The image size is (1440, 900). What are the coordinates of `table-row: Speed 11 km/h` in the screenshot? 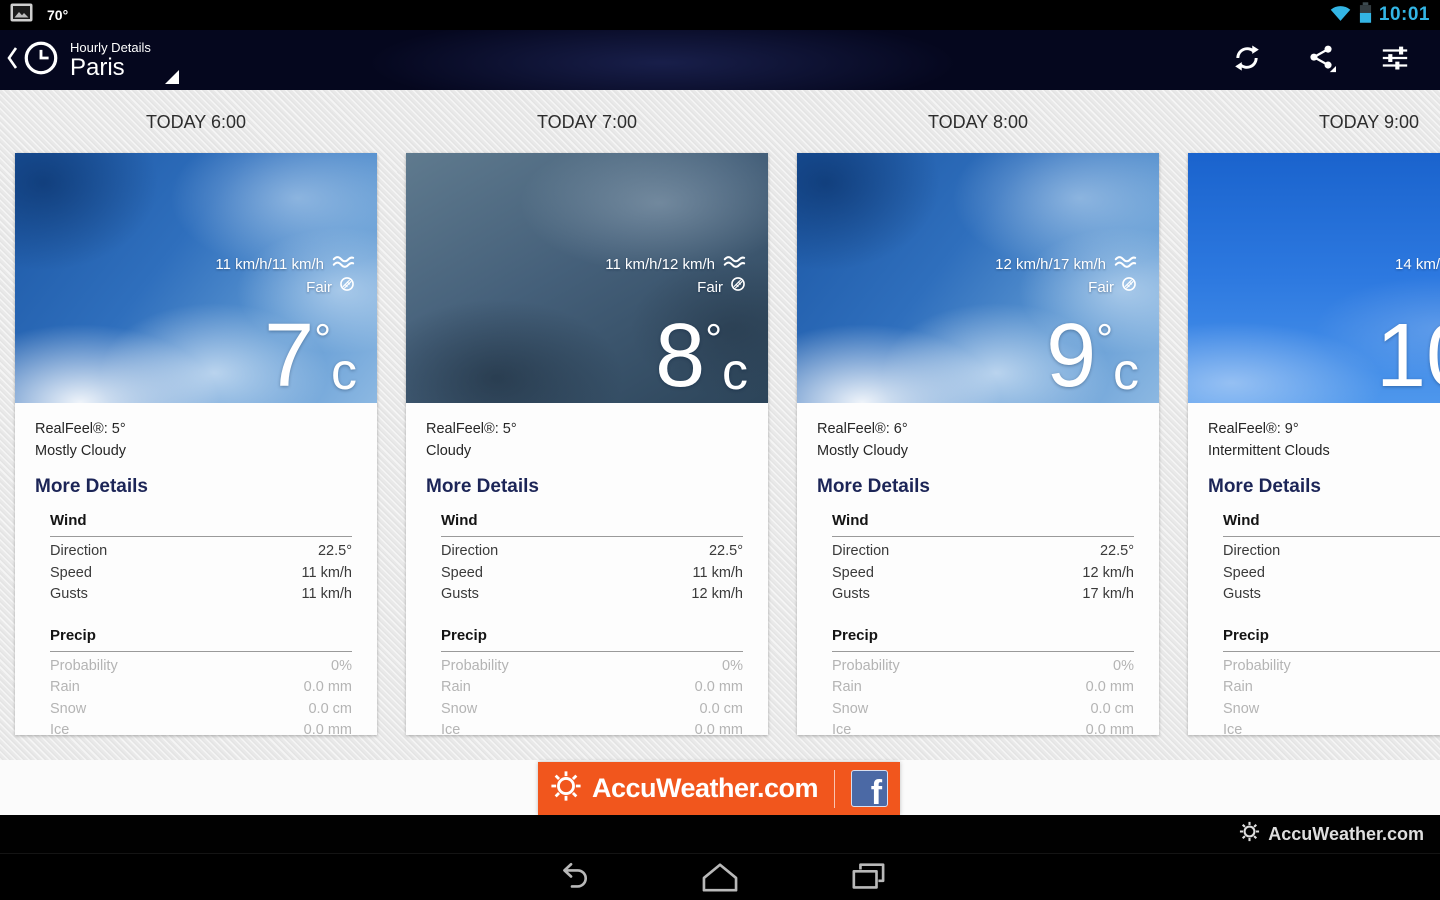 It's located at (201, 572).